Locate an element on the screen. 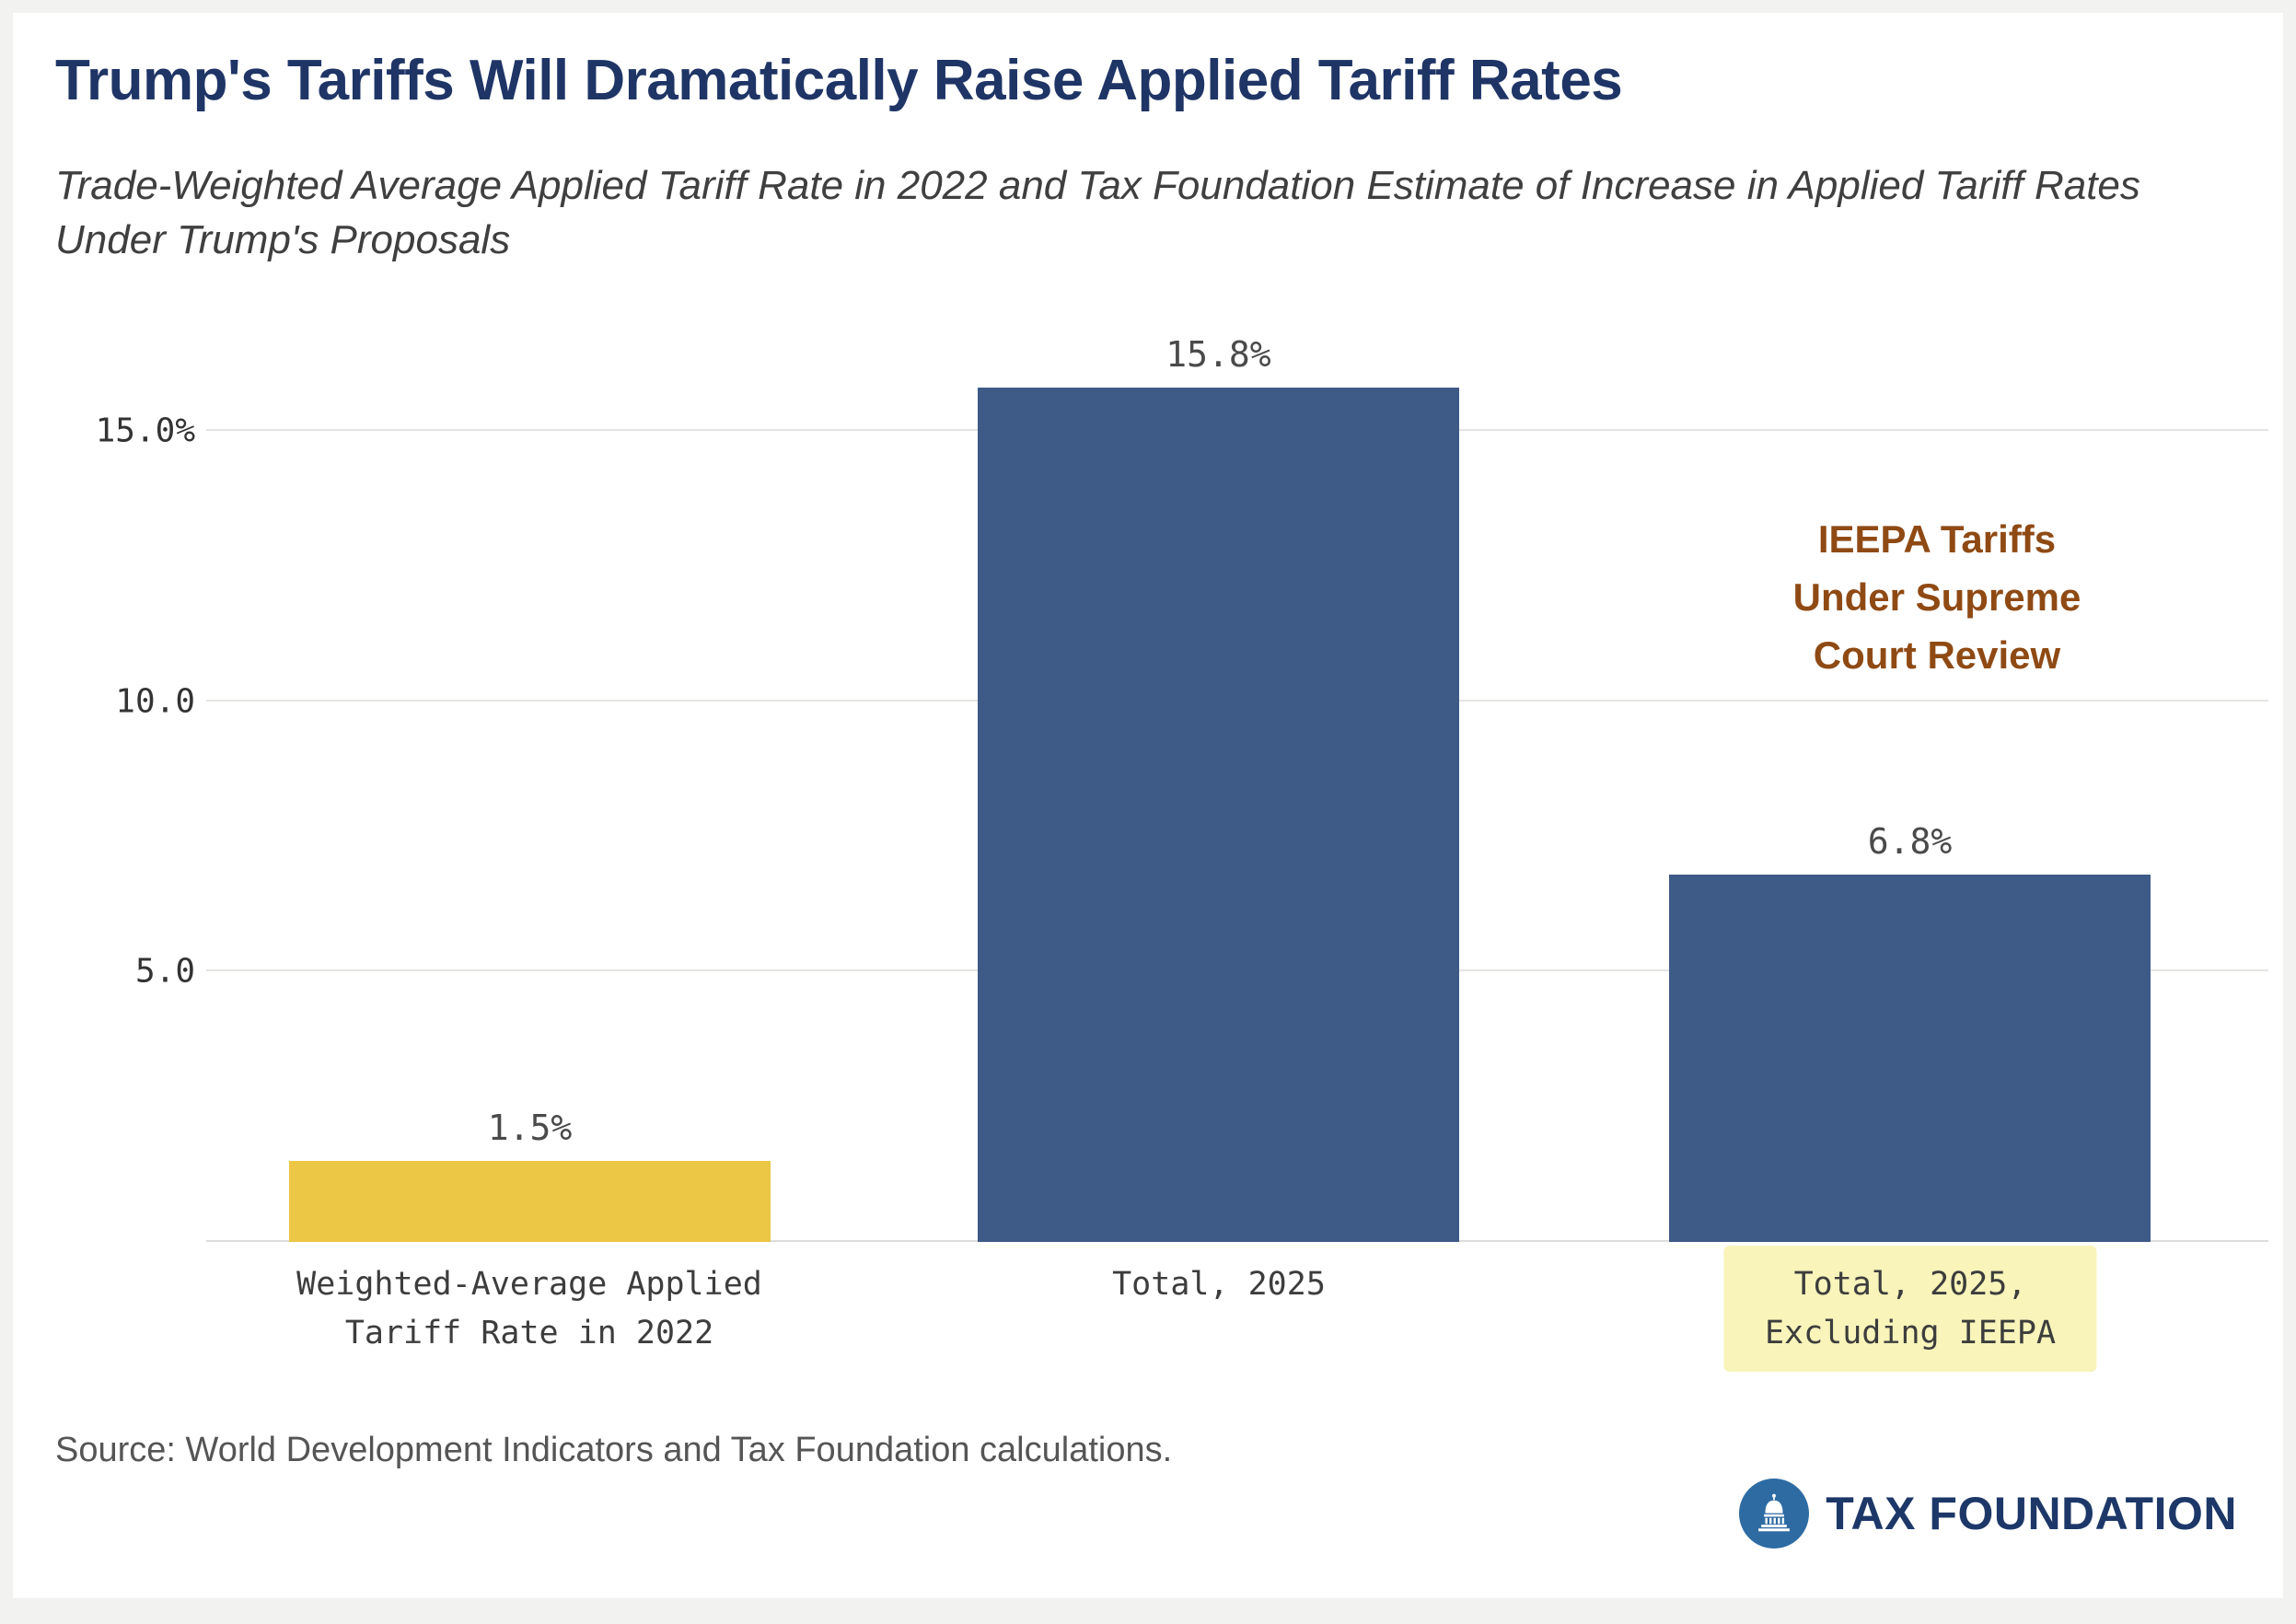  bar-value-label: 6.8% is located at coordinates (1910, 841).